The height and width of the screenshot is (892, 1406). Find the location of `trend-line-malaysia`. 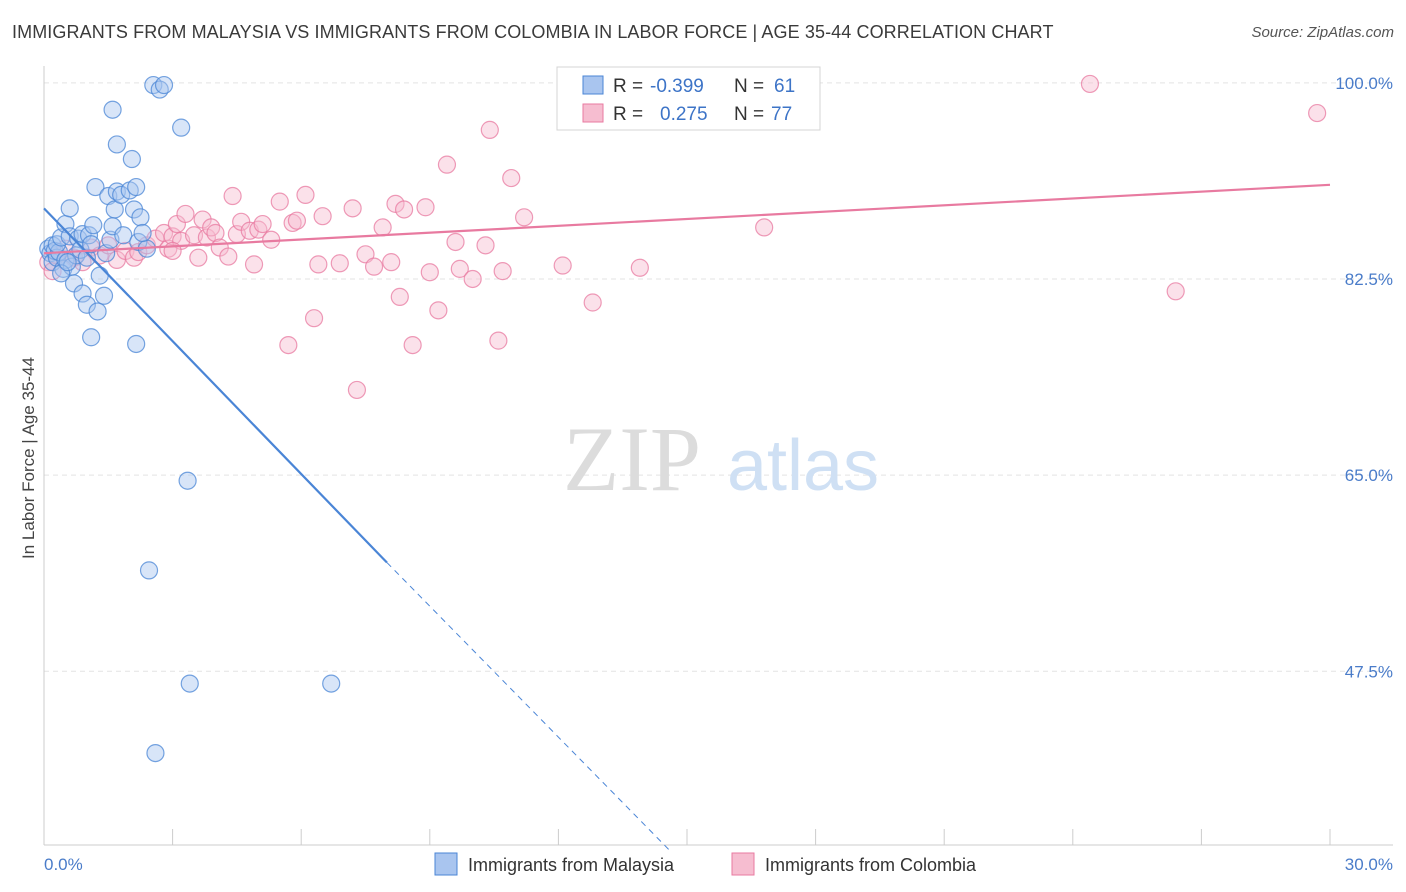

trend-line-malaysia is located at coordinates (215, 385).